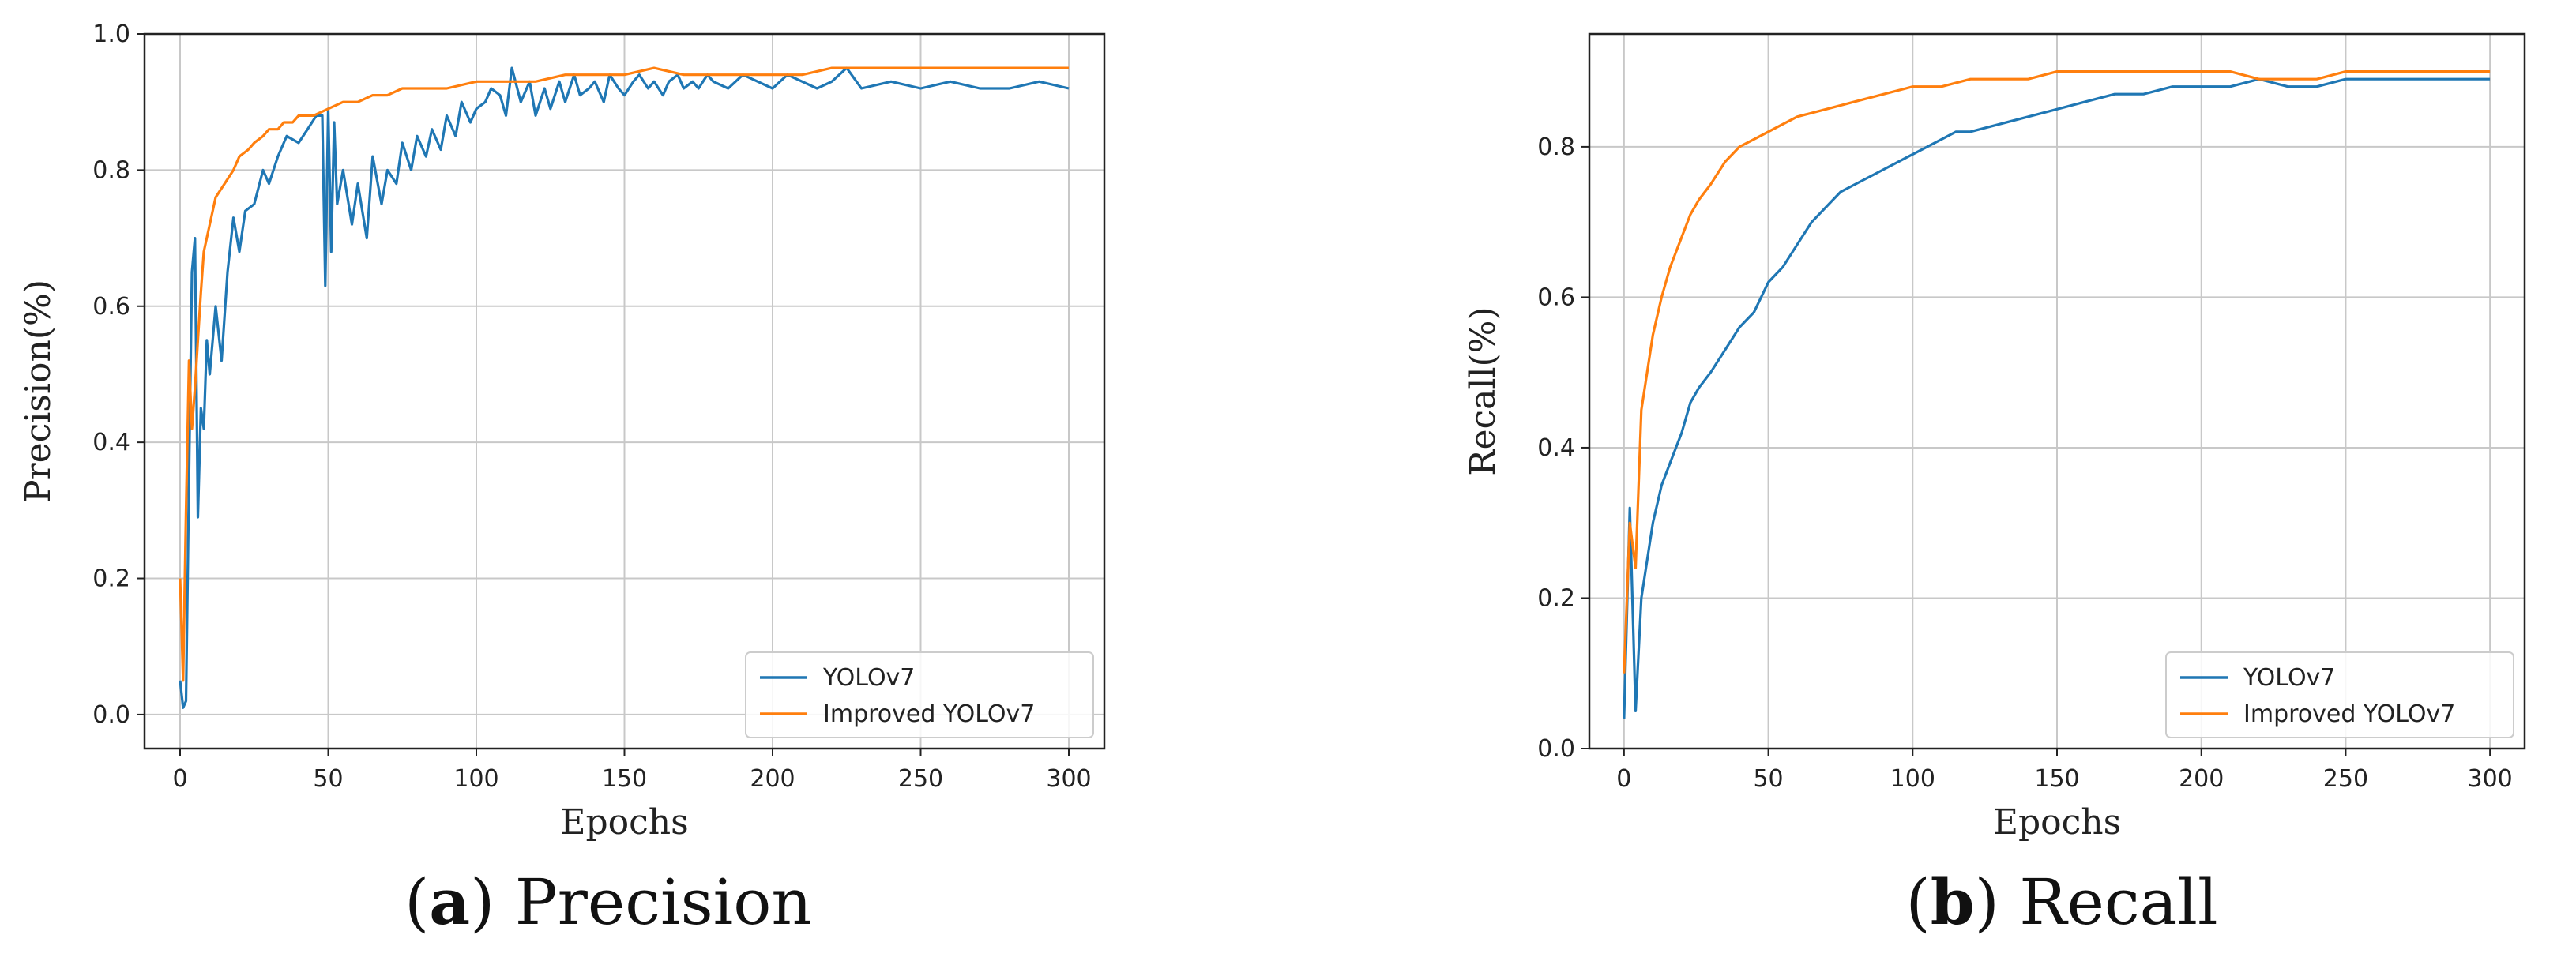 This screenshot has height=976, width=2576. What do you see at coordinates (111, 442) in the screenshot?
I see `precision-y-tick-label-0_4: 0.4` at bounding box center [111, 442].